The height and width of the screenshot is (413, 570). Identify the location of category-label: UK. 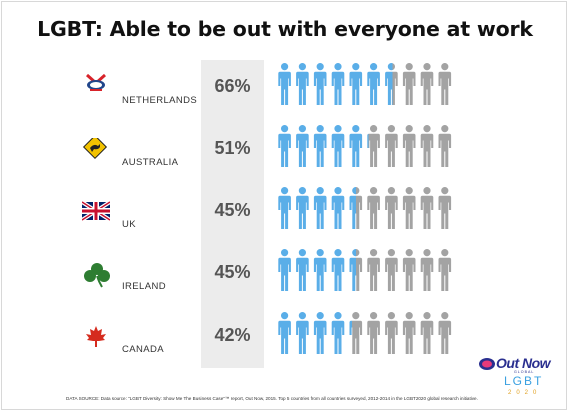
(129, 224).